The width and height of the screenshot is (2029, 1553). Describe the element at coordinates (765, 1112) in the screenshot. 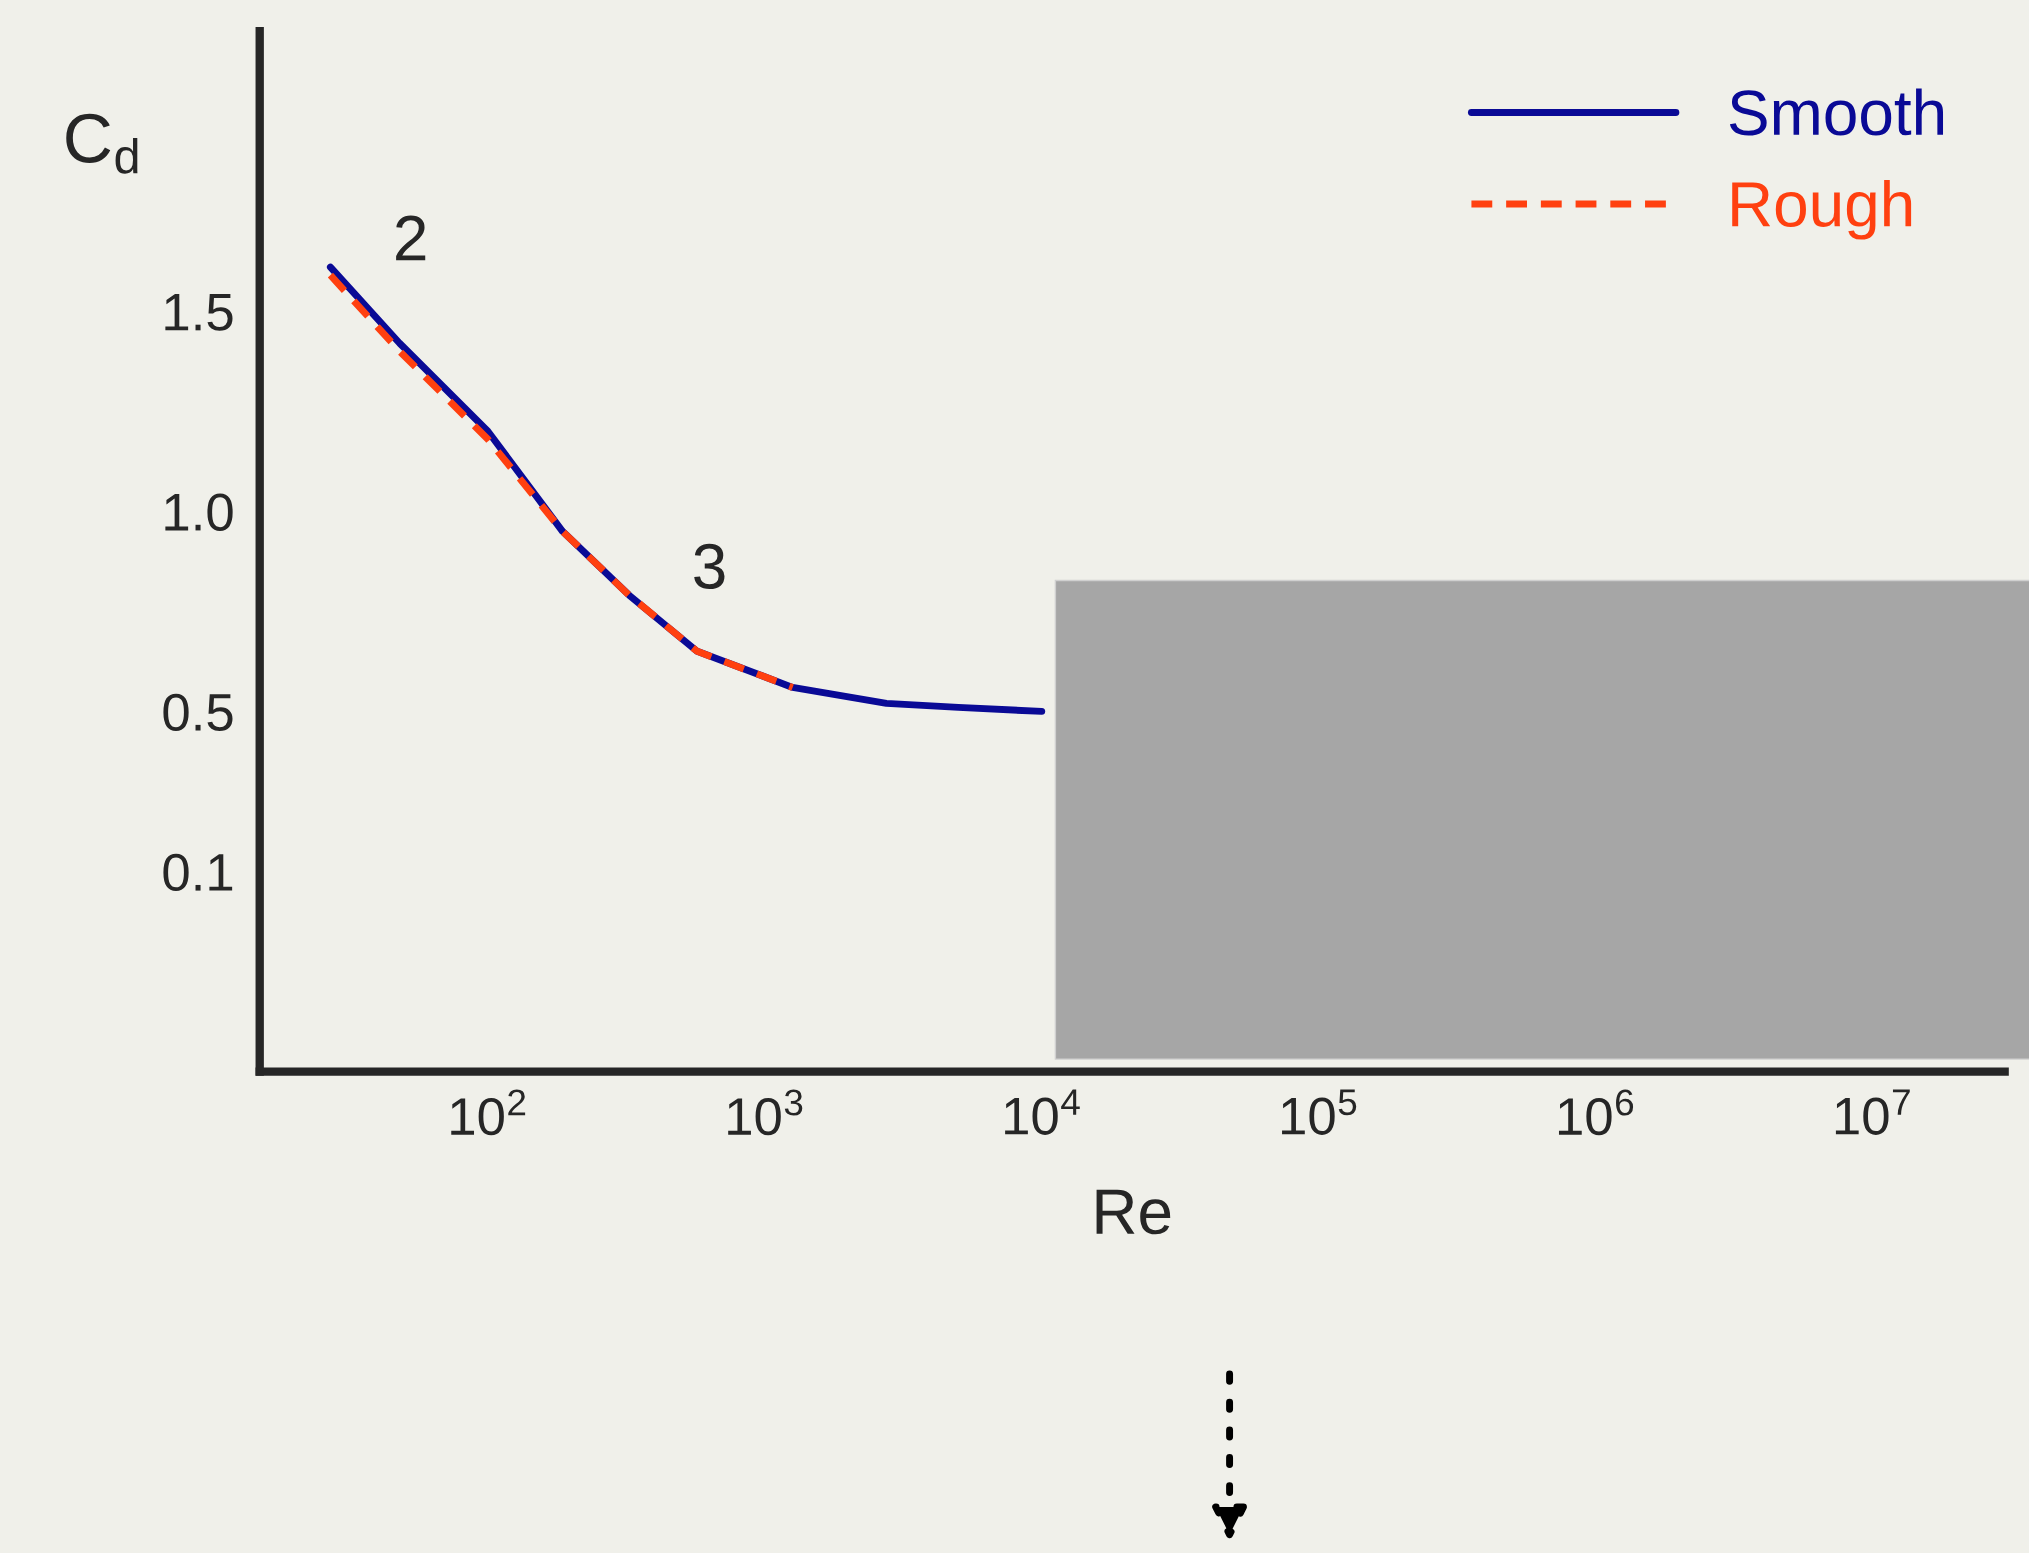

I see `x-tick-label: 10$^{3}$` at that location.